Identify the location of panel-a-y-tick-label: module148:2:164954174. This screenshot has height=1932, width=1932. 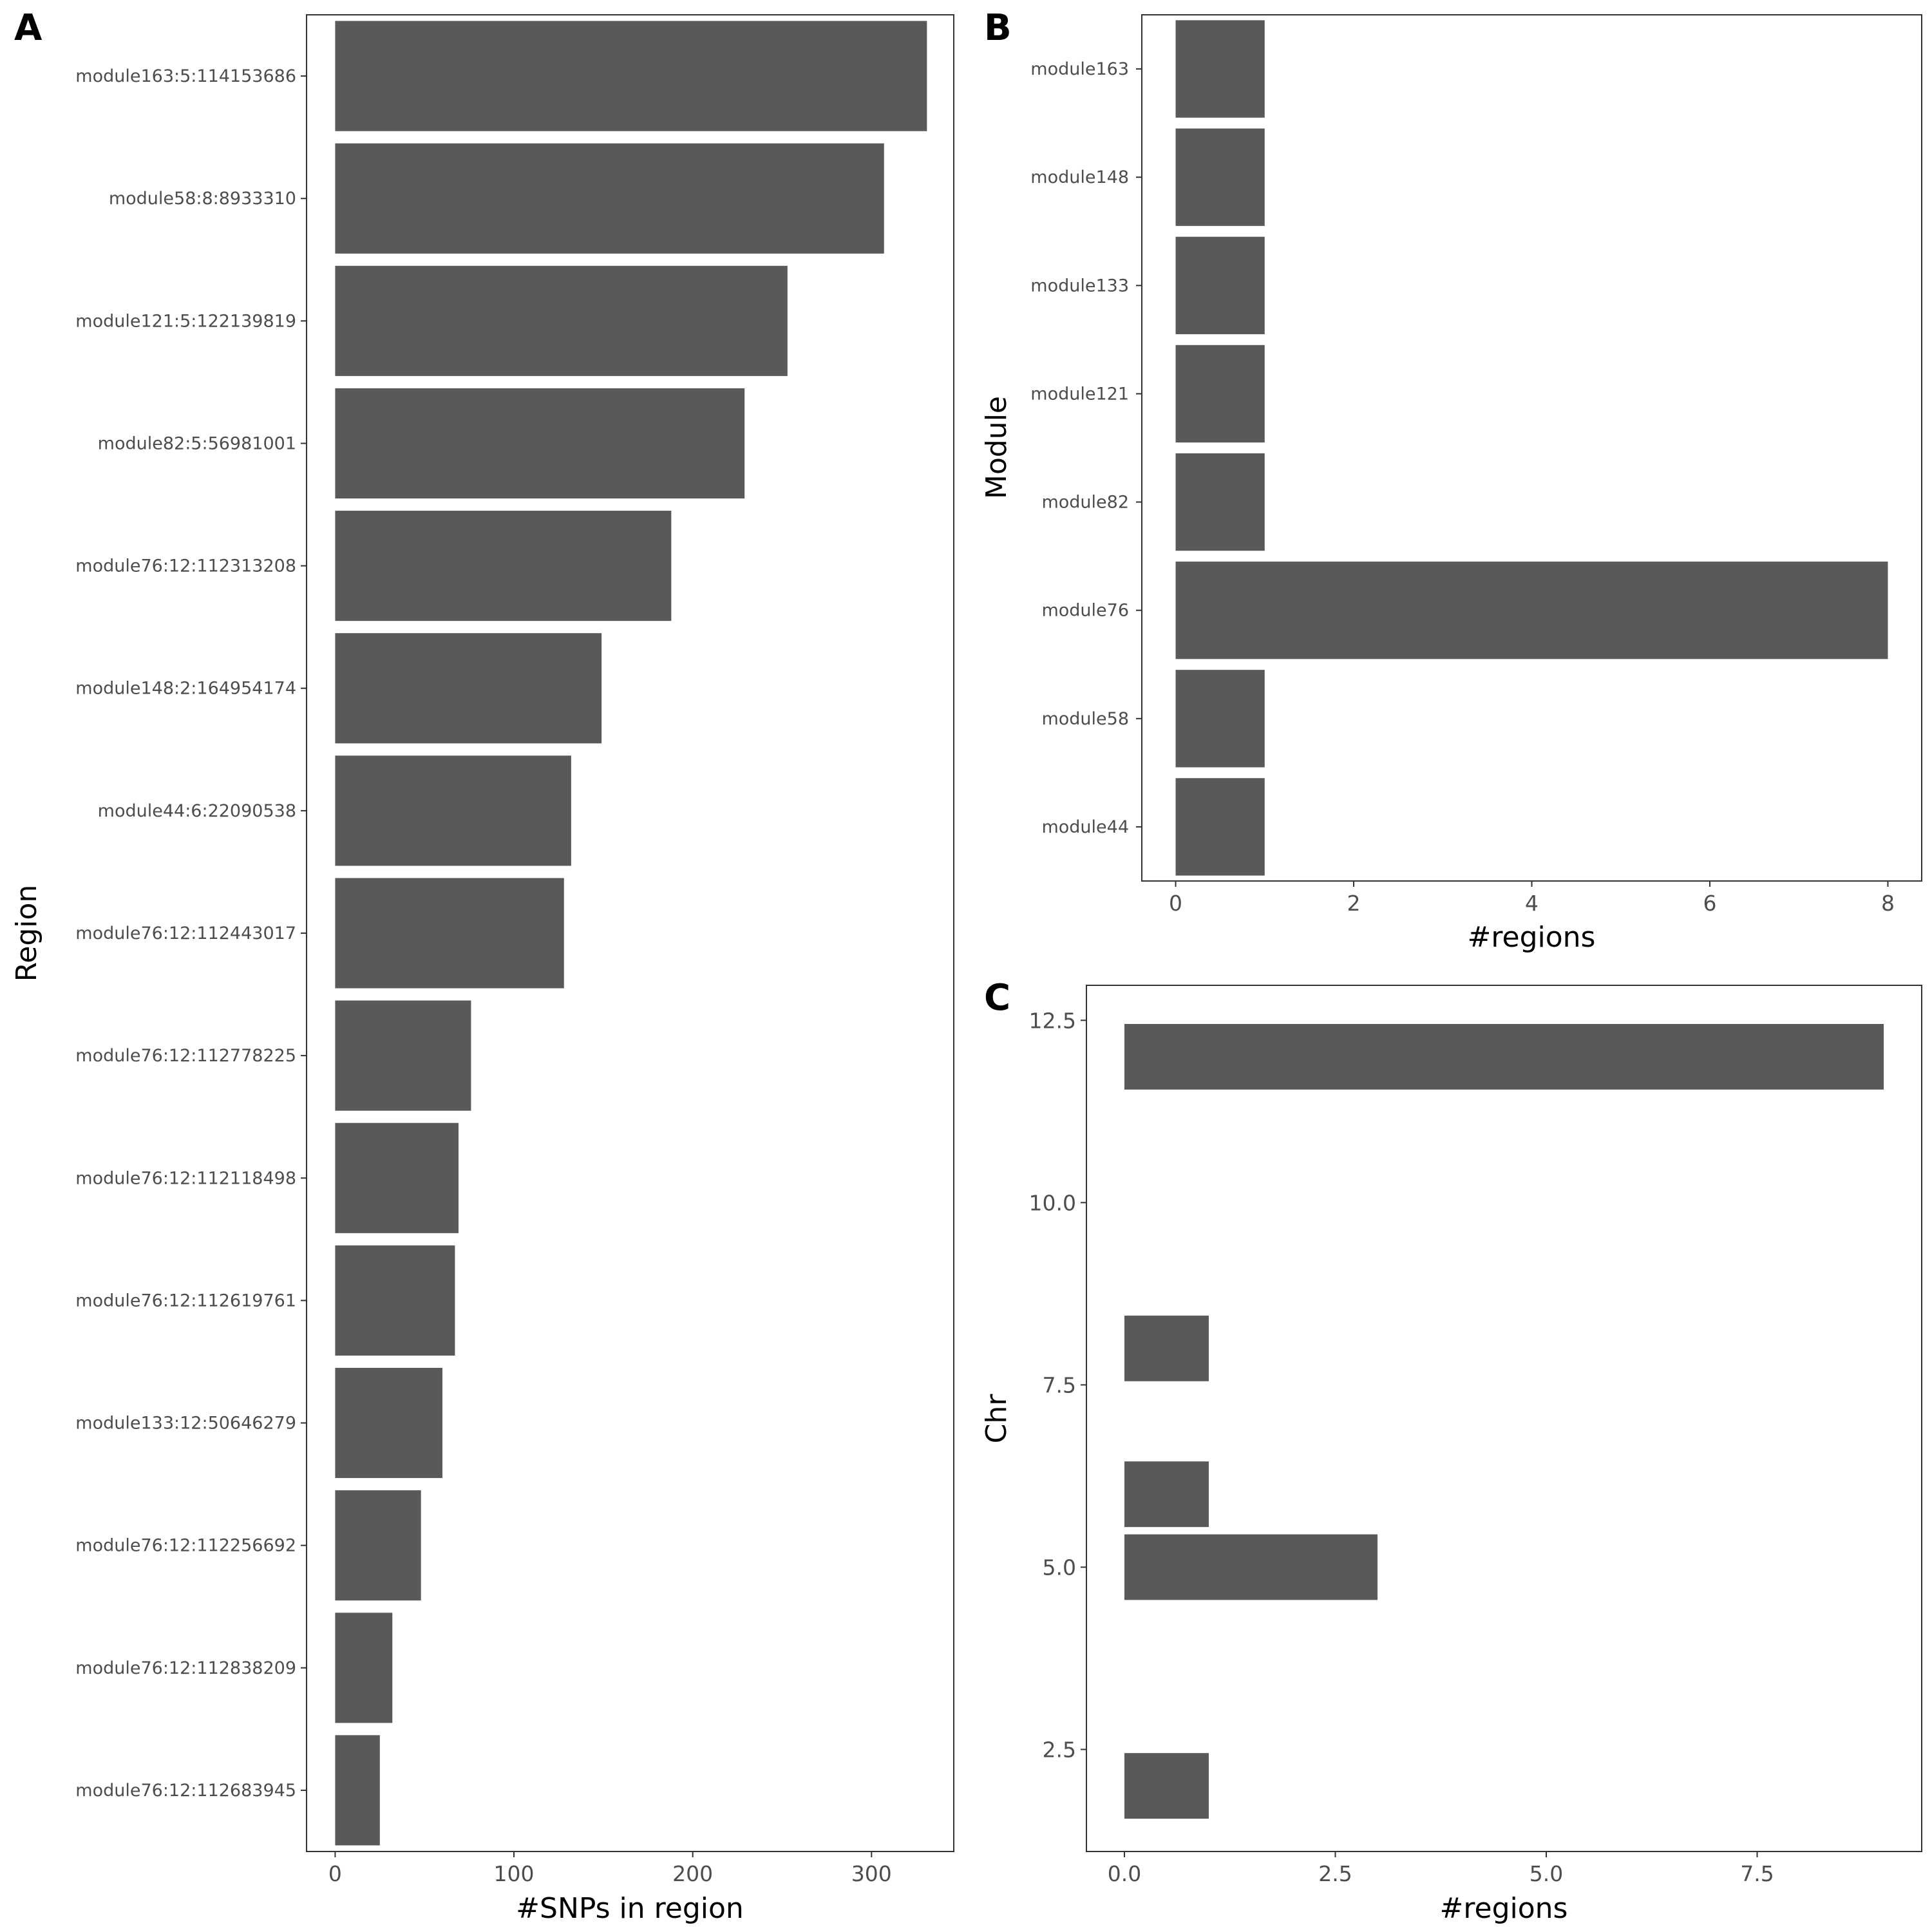
(185, 689).